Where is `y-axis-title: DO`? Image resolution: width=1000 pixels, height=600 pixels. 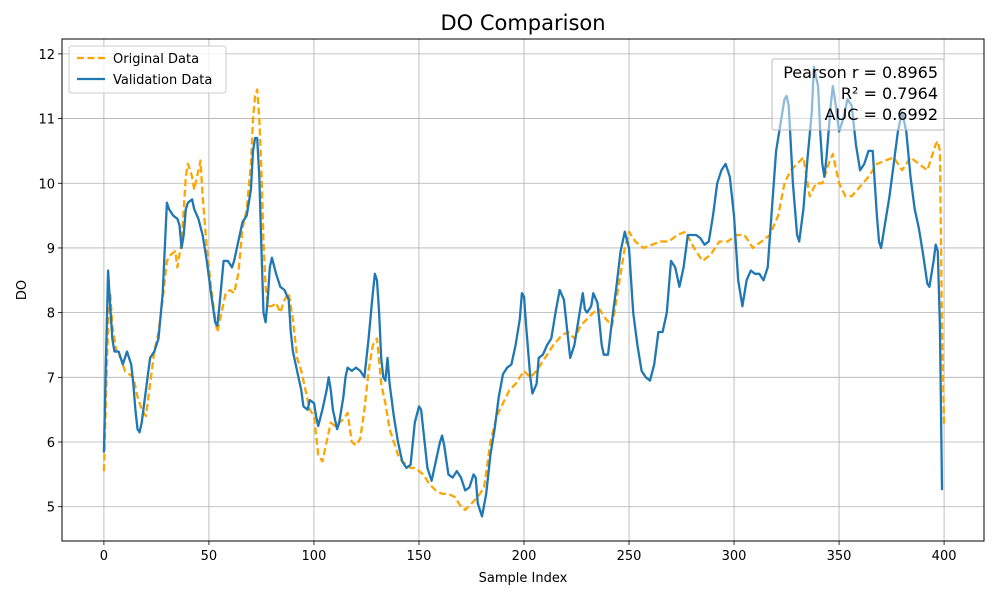 y-axis-title: DO is located at coordinates (22, 290).